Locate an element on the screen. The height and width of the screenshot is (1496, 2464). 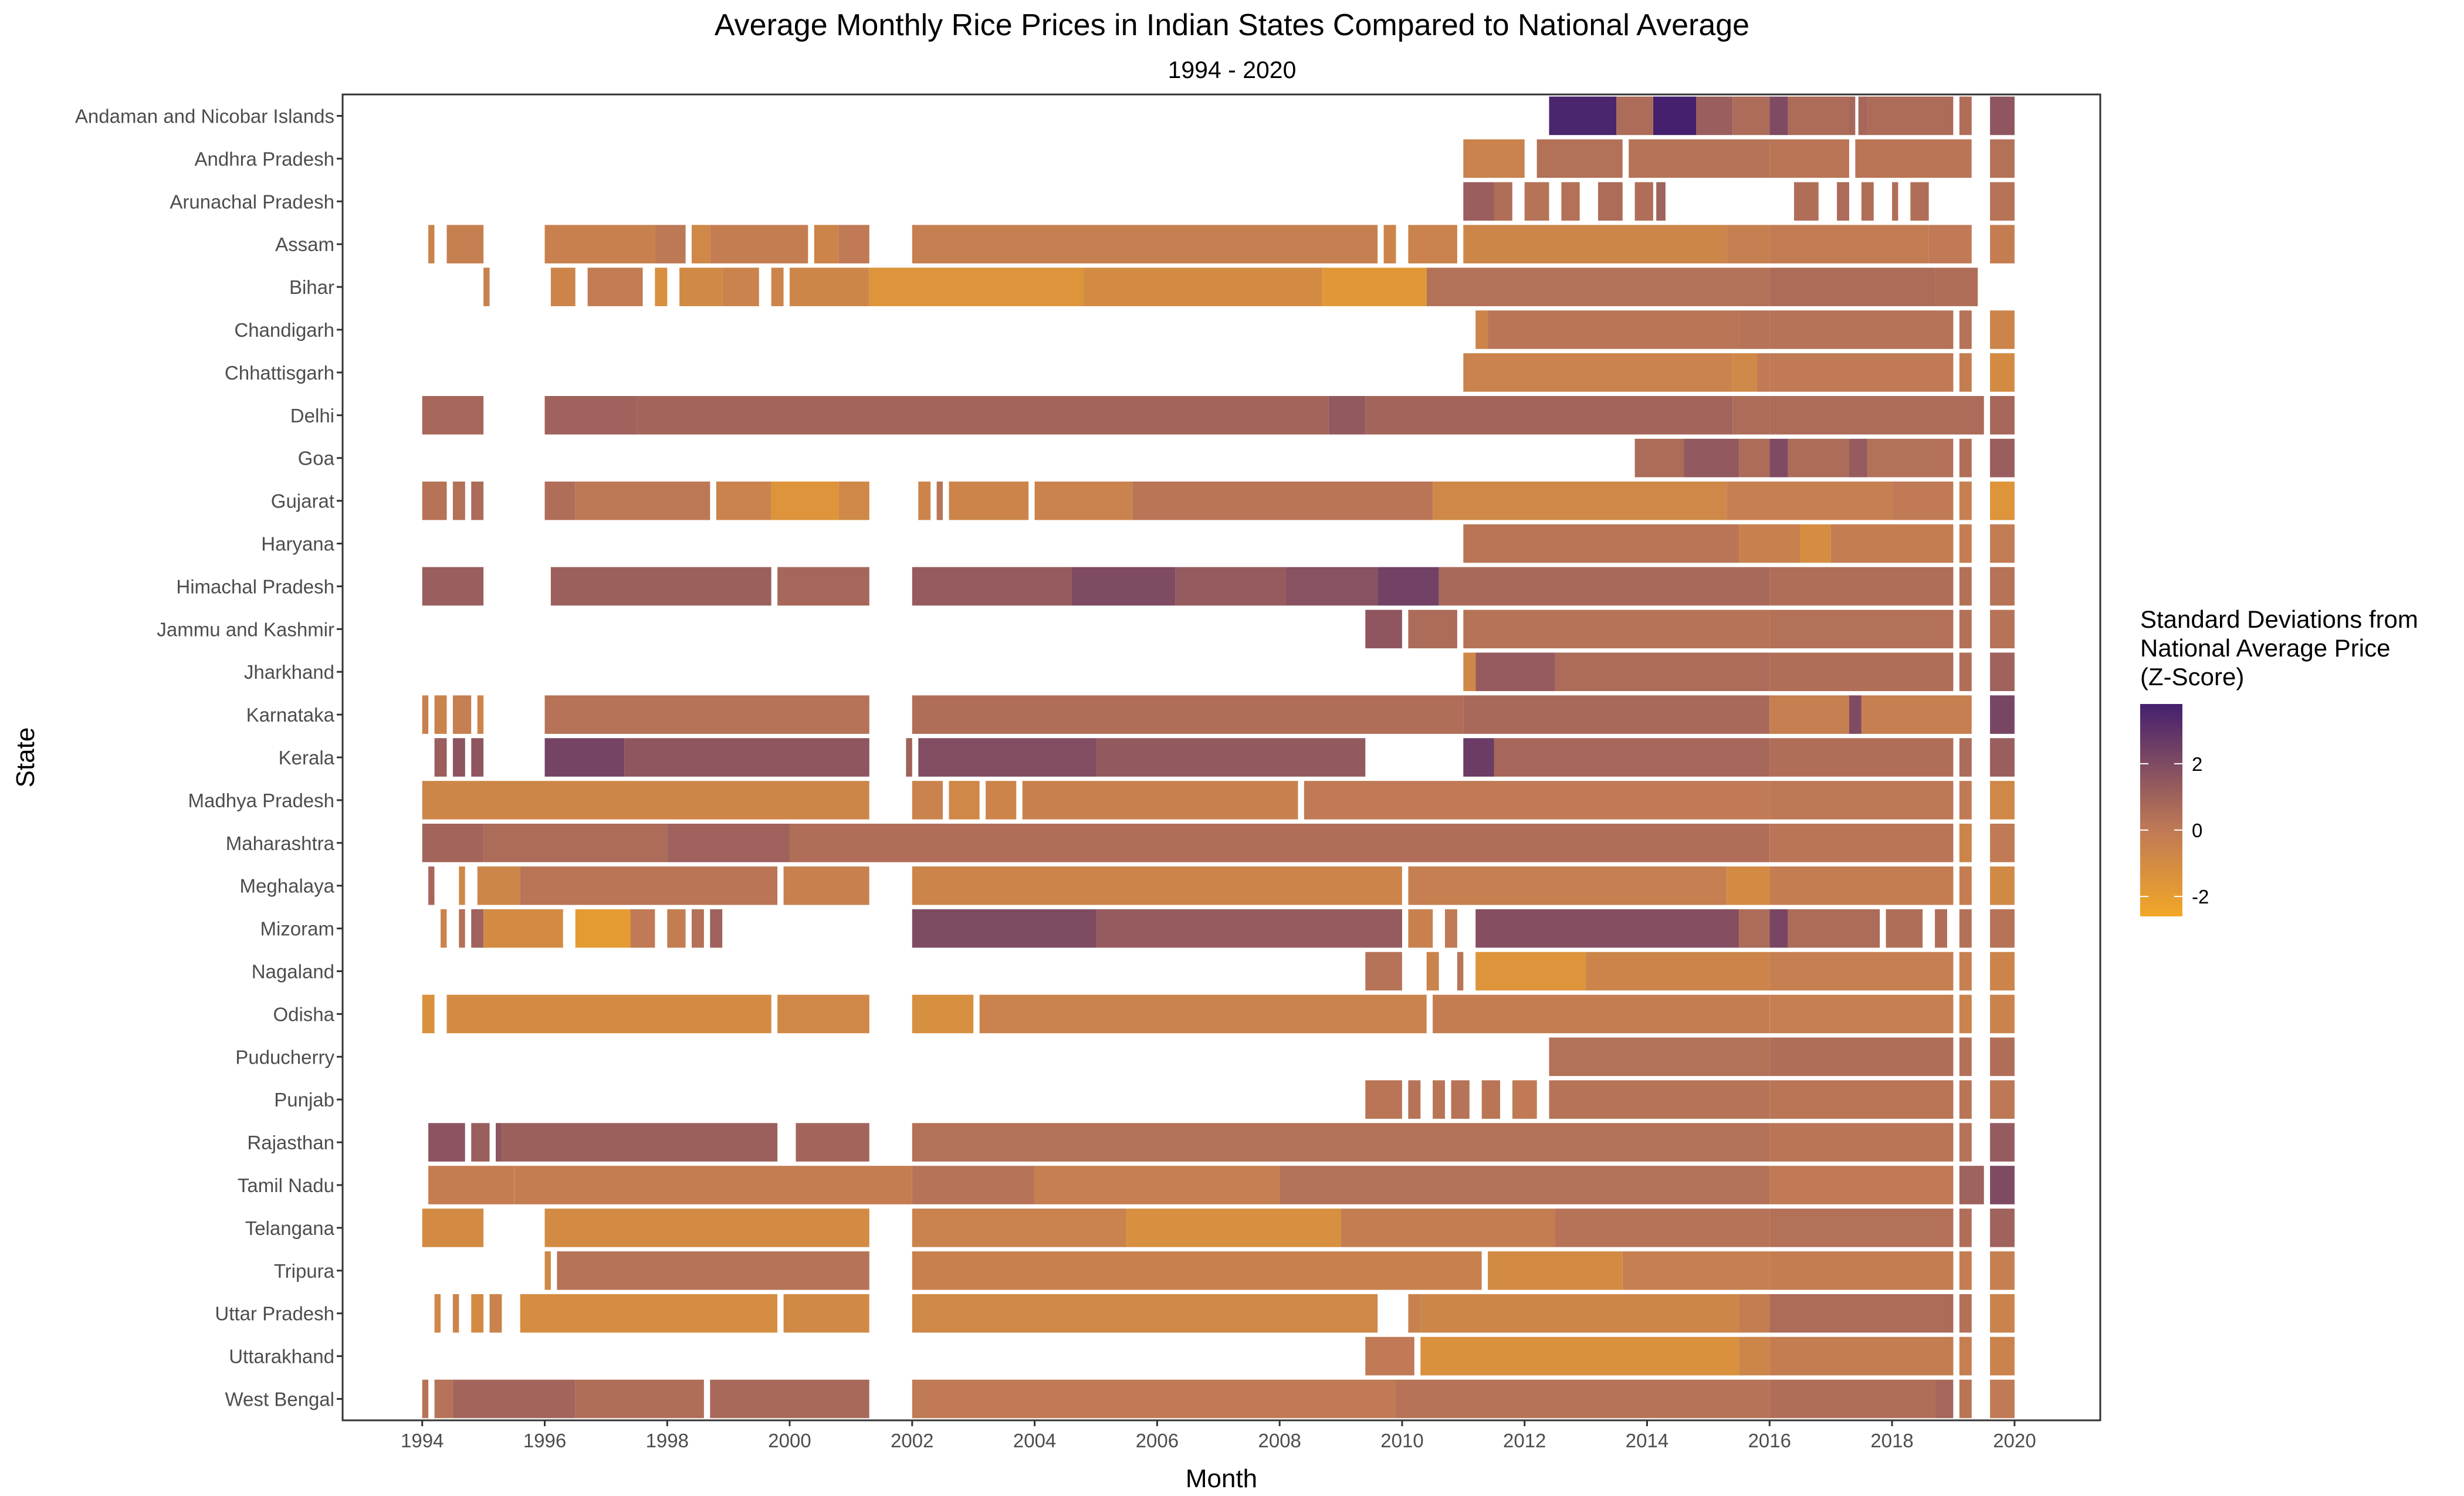
y-tick-label: Delhi is located at coordinates (312, 416).